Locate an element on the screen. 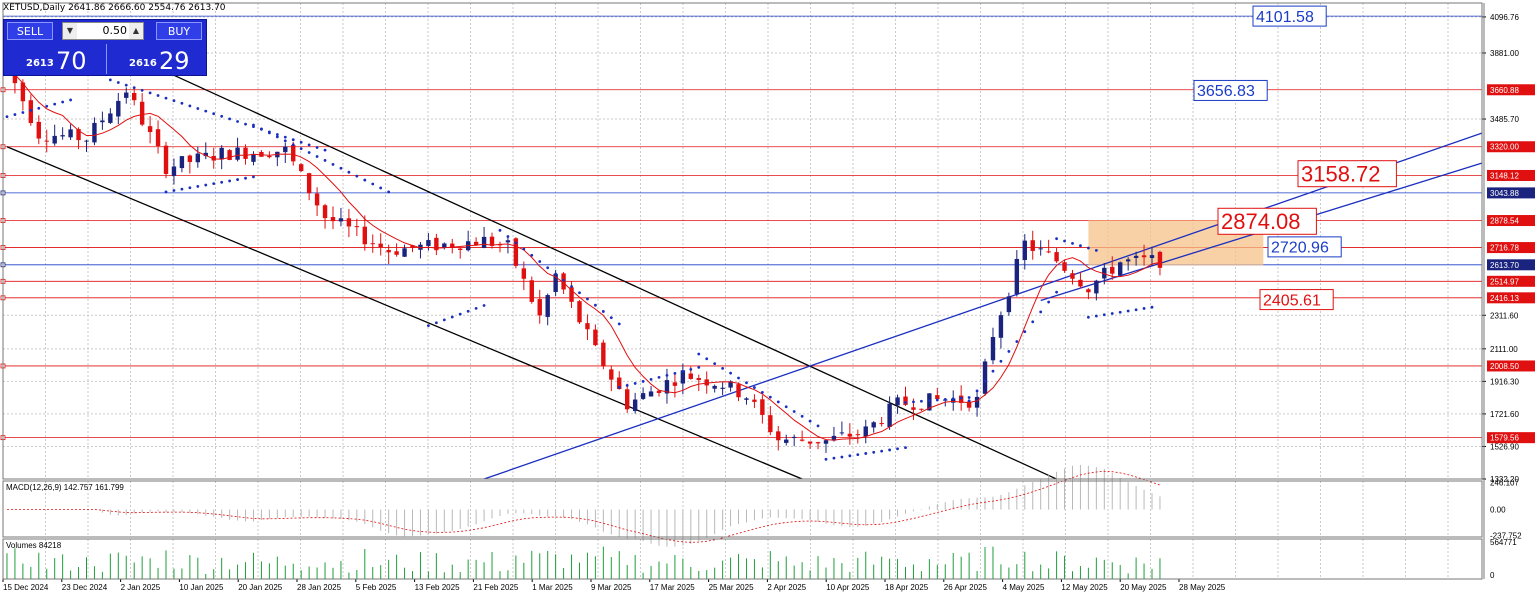 This screenshot has width=1536, height=597. lot-increase-icon: ▲ is located at coordinates (136, 31).